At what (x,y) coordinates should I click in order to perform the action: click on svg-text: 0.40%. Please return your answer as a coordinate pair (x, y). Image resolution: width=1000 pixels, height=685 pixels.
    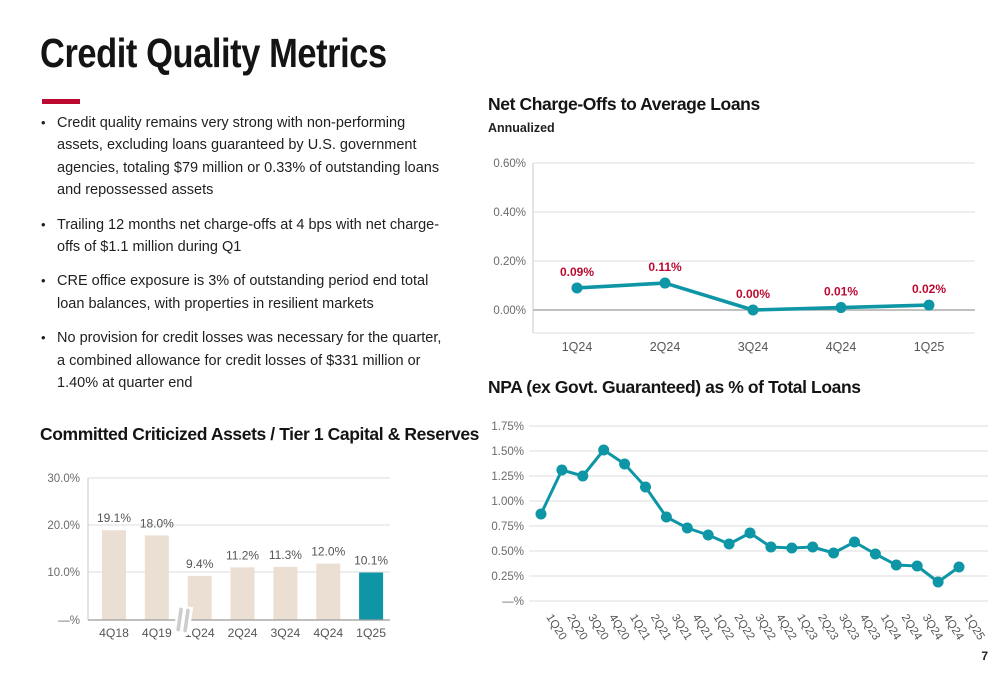
    Looking at the image, I should click on (509, 213).